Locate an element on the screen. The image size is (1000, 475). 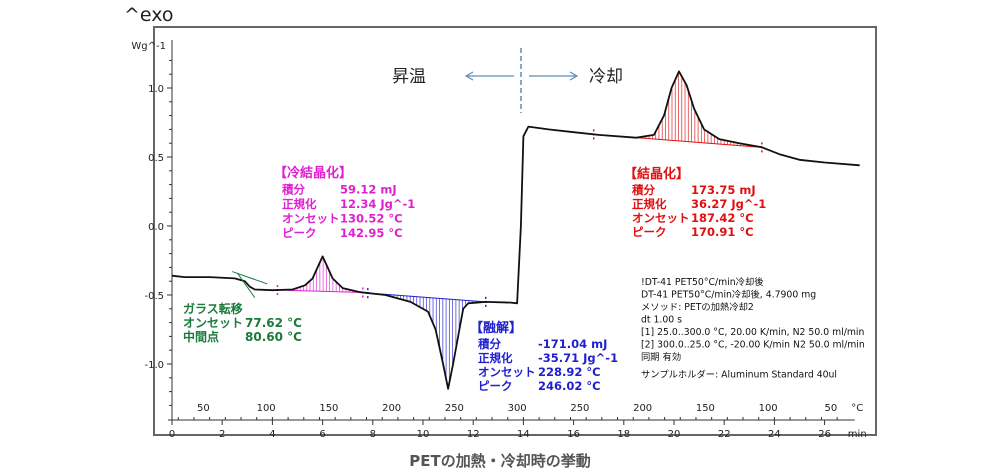
melting-title: 【融解】 is located at coordinates (496, 328).